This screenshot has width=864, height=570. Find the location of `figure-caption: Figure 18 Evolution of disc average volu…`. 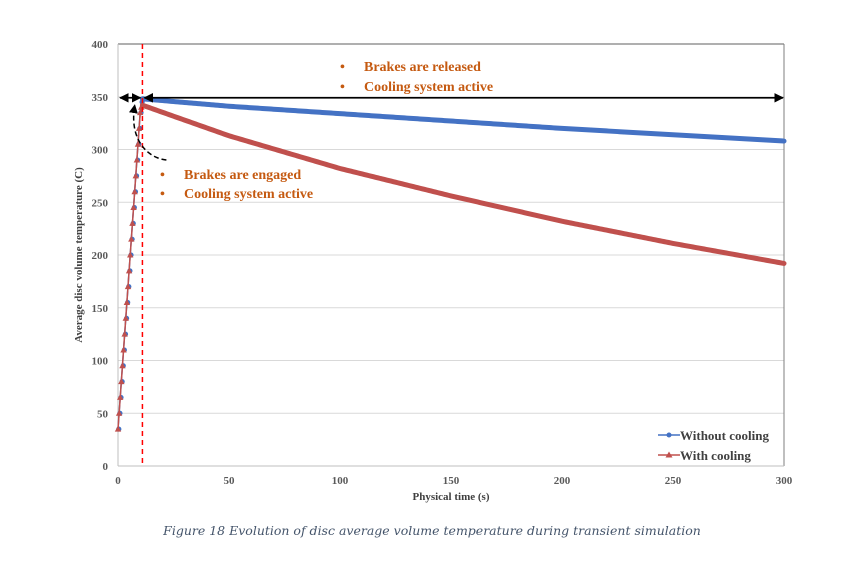

figure-caption: Figure 18 Evolution of disc average volu… is located at coordinates (432, 530).